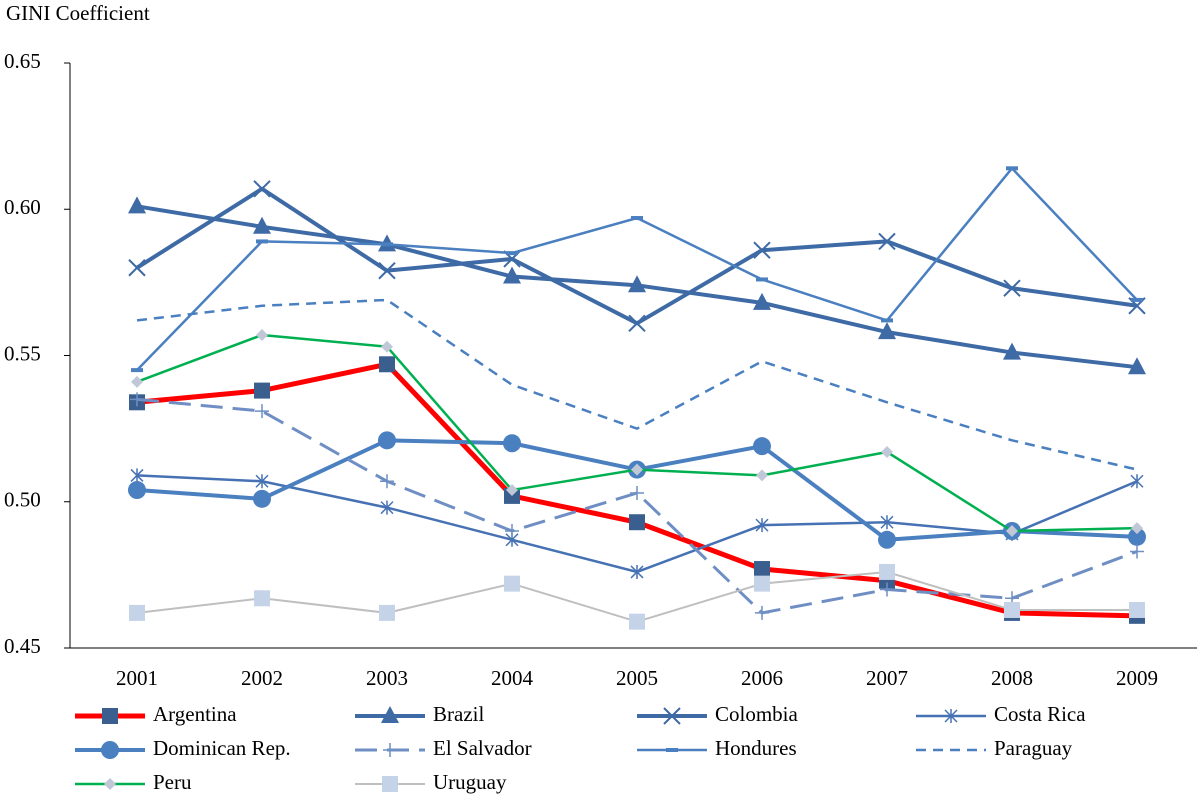 The width and height of the screenshot is (1197, 804). I want to click on legend-label: Hondures, so click(756, 748).